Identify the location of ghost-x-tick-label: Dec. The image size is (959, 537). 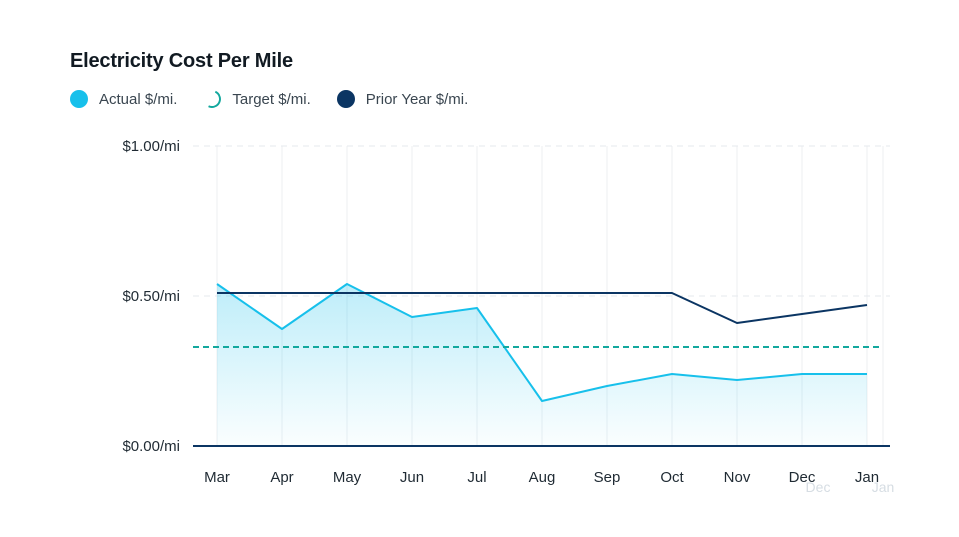
(818, 487).